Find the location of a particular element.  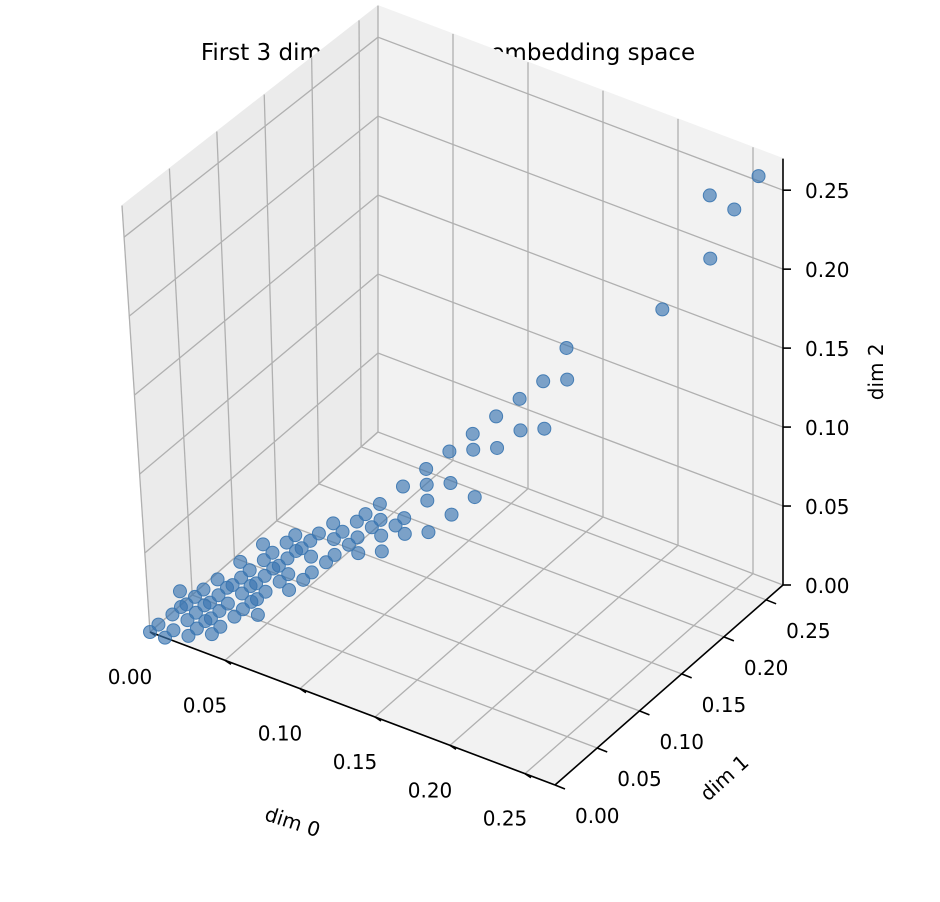

y-axis-line is located at coordinates (669, 685).